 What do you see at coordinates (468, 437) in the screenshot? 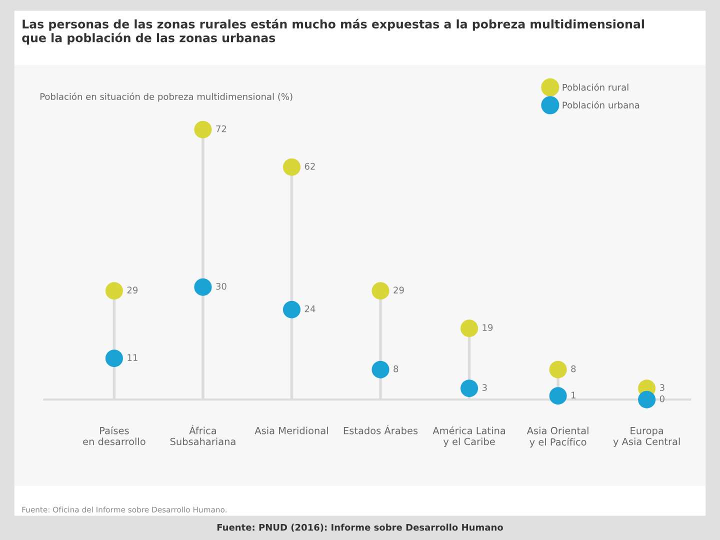
I see `x-tick-label: América Latina y el Caribe` at bounding box center [468, 437].